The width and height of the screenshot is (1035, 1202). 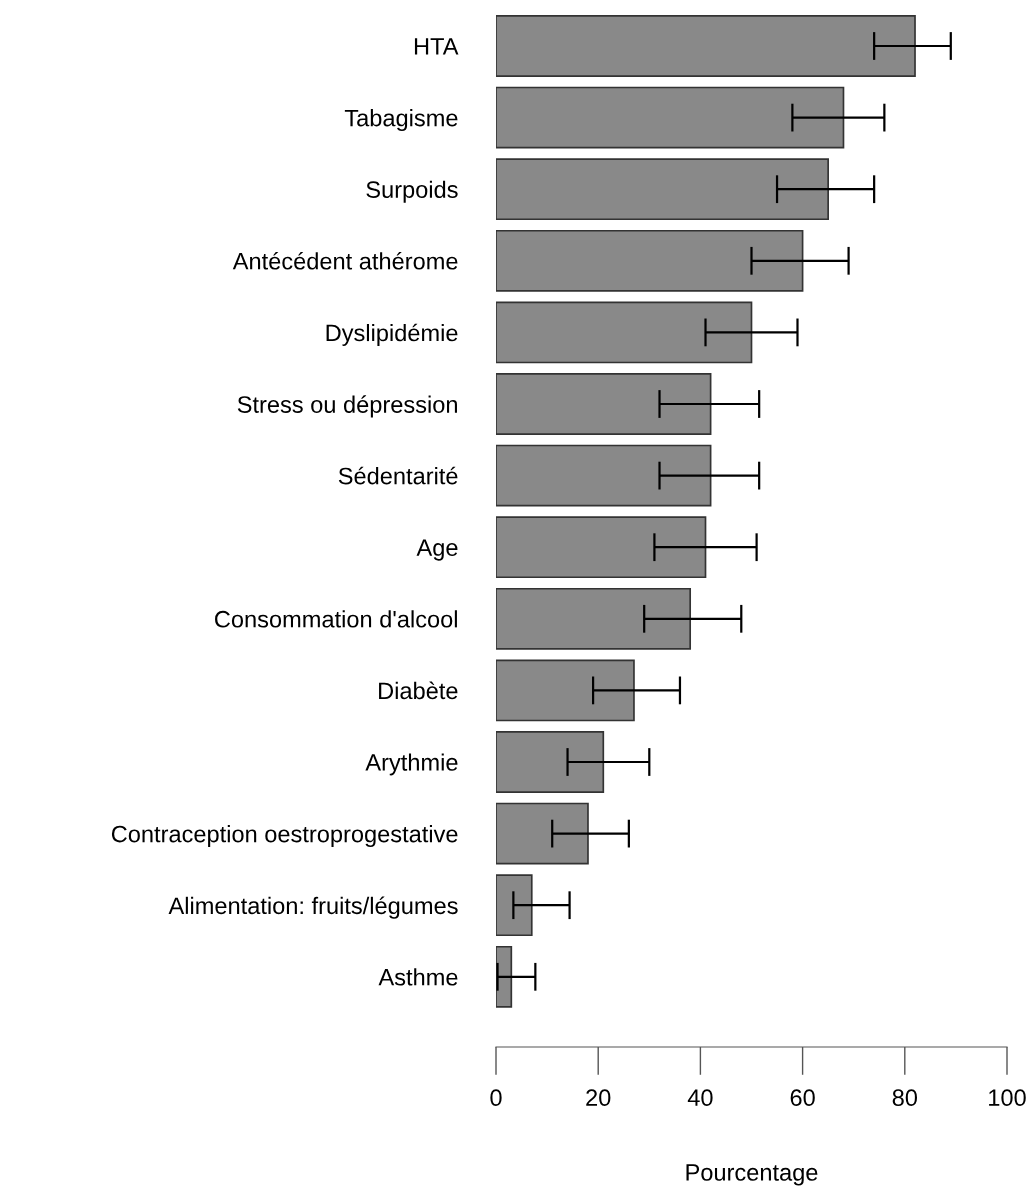 I want to click on y-tick-label: Dyslipidémie, so click(x=392, y=334).